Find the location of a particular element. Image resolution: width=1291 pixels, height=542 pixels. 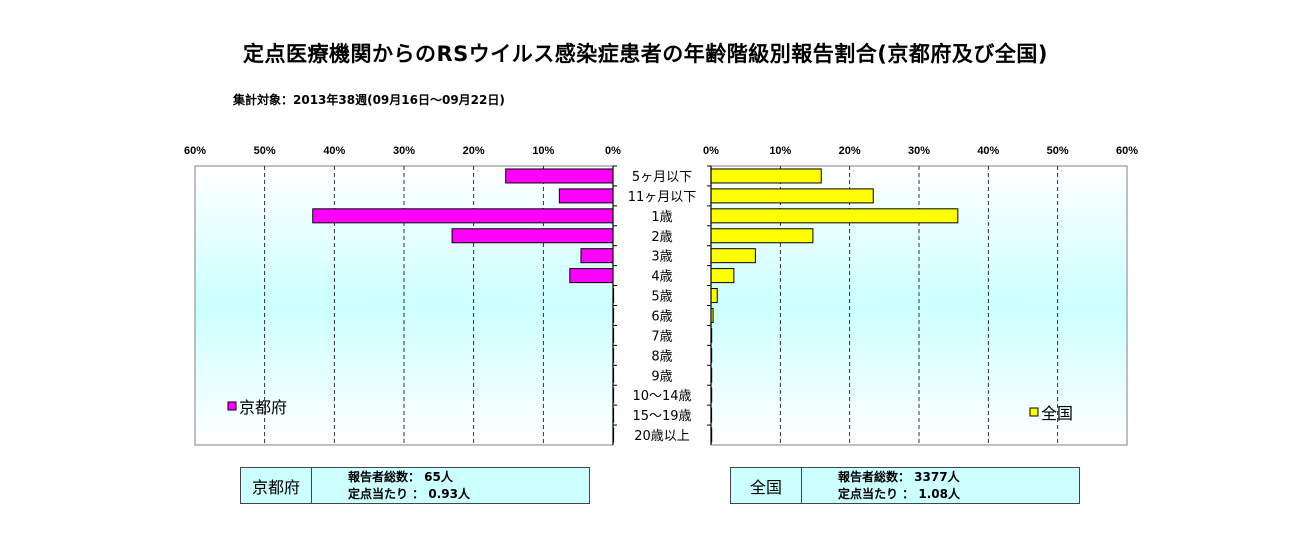

national-legend-label: 全国 is located at coordinates (1057, 413).